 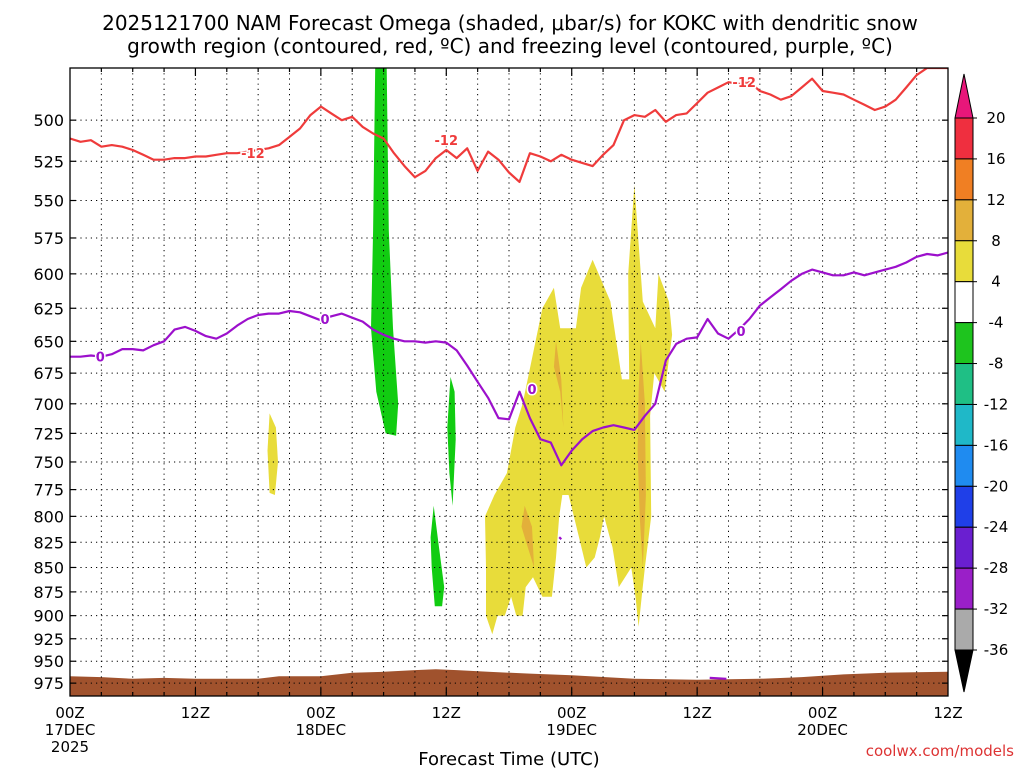 I want to click on y-tick-label: 950, so click(x=48, y=661).